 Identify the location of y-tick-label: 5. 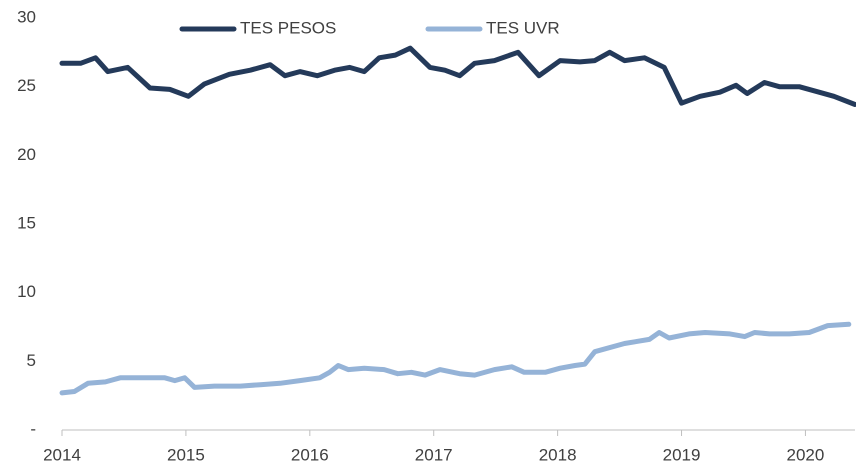
(31, 360).